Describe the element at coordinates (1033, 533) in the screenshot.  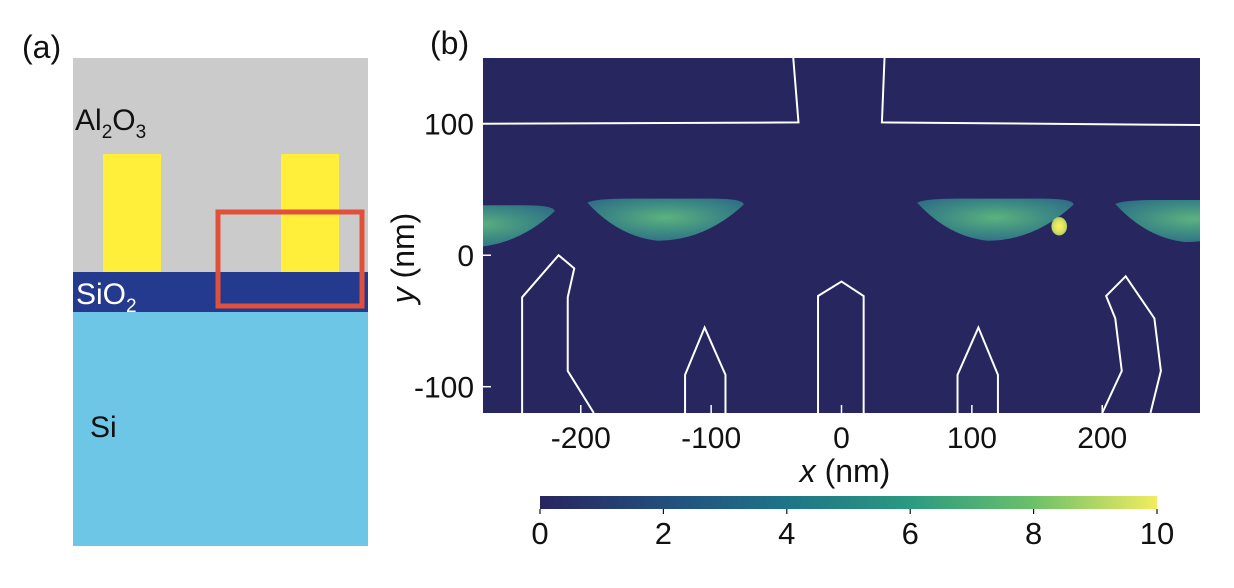
I see `colorbar-tick-label: 8` at that location.